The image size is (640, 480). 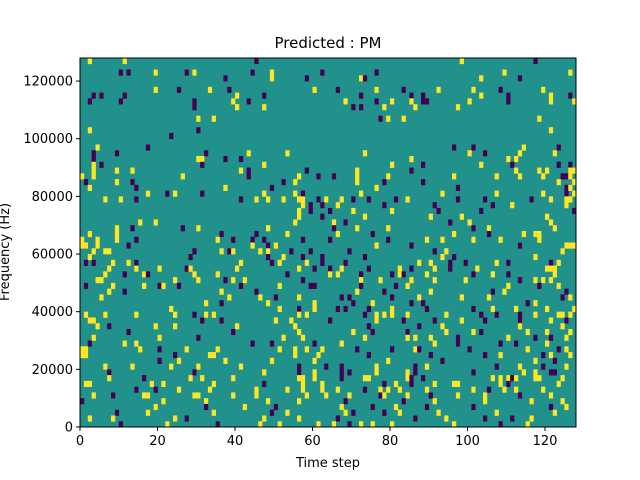 What do you see at coordinates (51, 255) in the screenshot?
I see `y-axis: 0 20000 40000 60000 80000 100000 120000` at bounding box center [51, 255].